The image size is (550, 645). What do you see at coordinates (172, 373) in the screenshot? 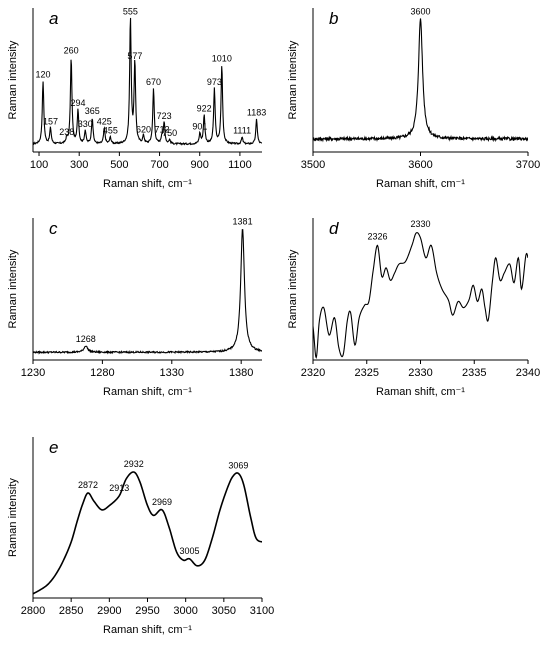
I see `x-tick-label: 1330` at bounding box center [172, 373].